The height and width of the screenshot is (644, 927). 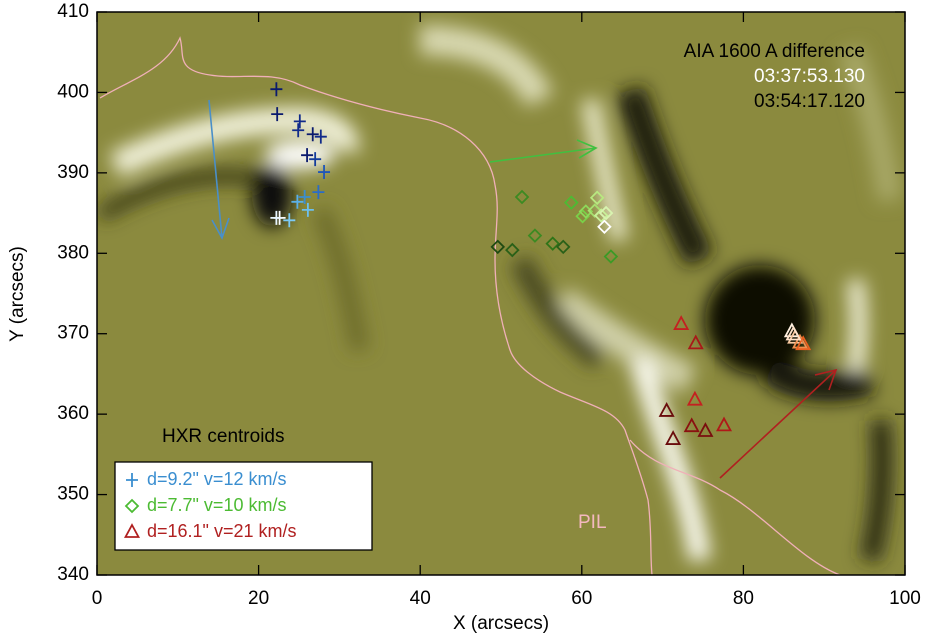 What do you see at coordinates (774, 51) in the screenshot?
I see `chart-title: AIA 1600 A difference` at bounding box center [774, 51].